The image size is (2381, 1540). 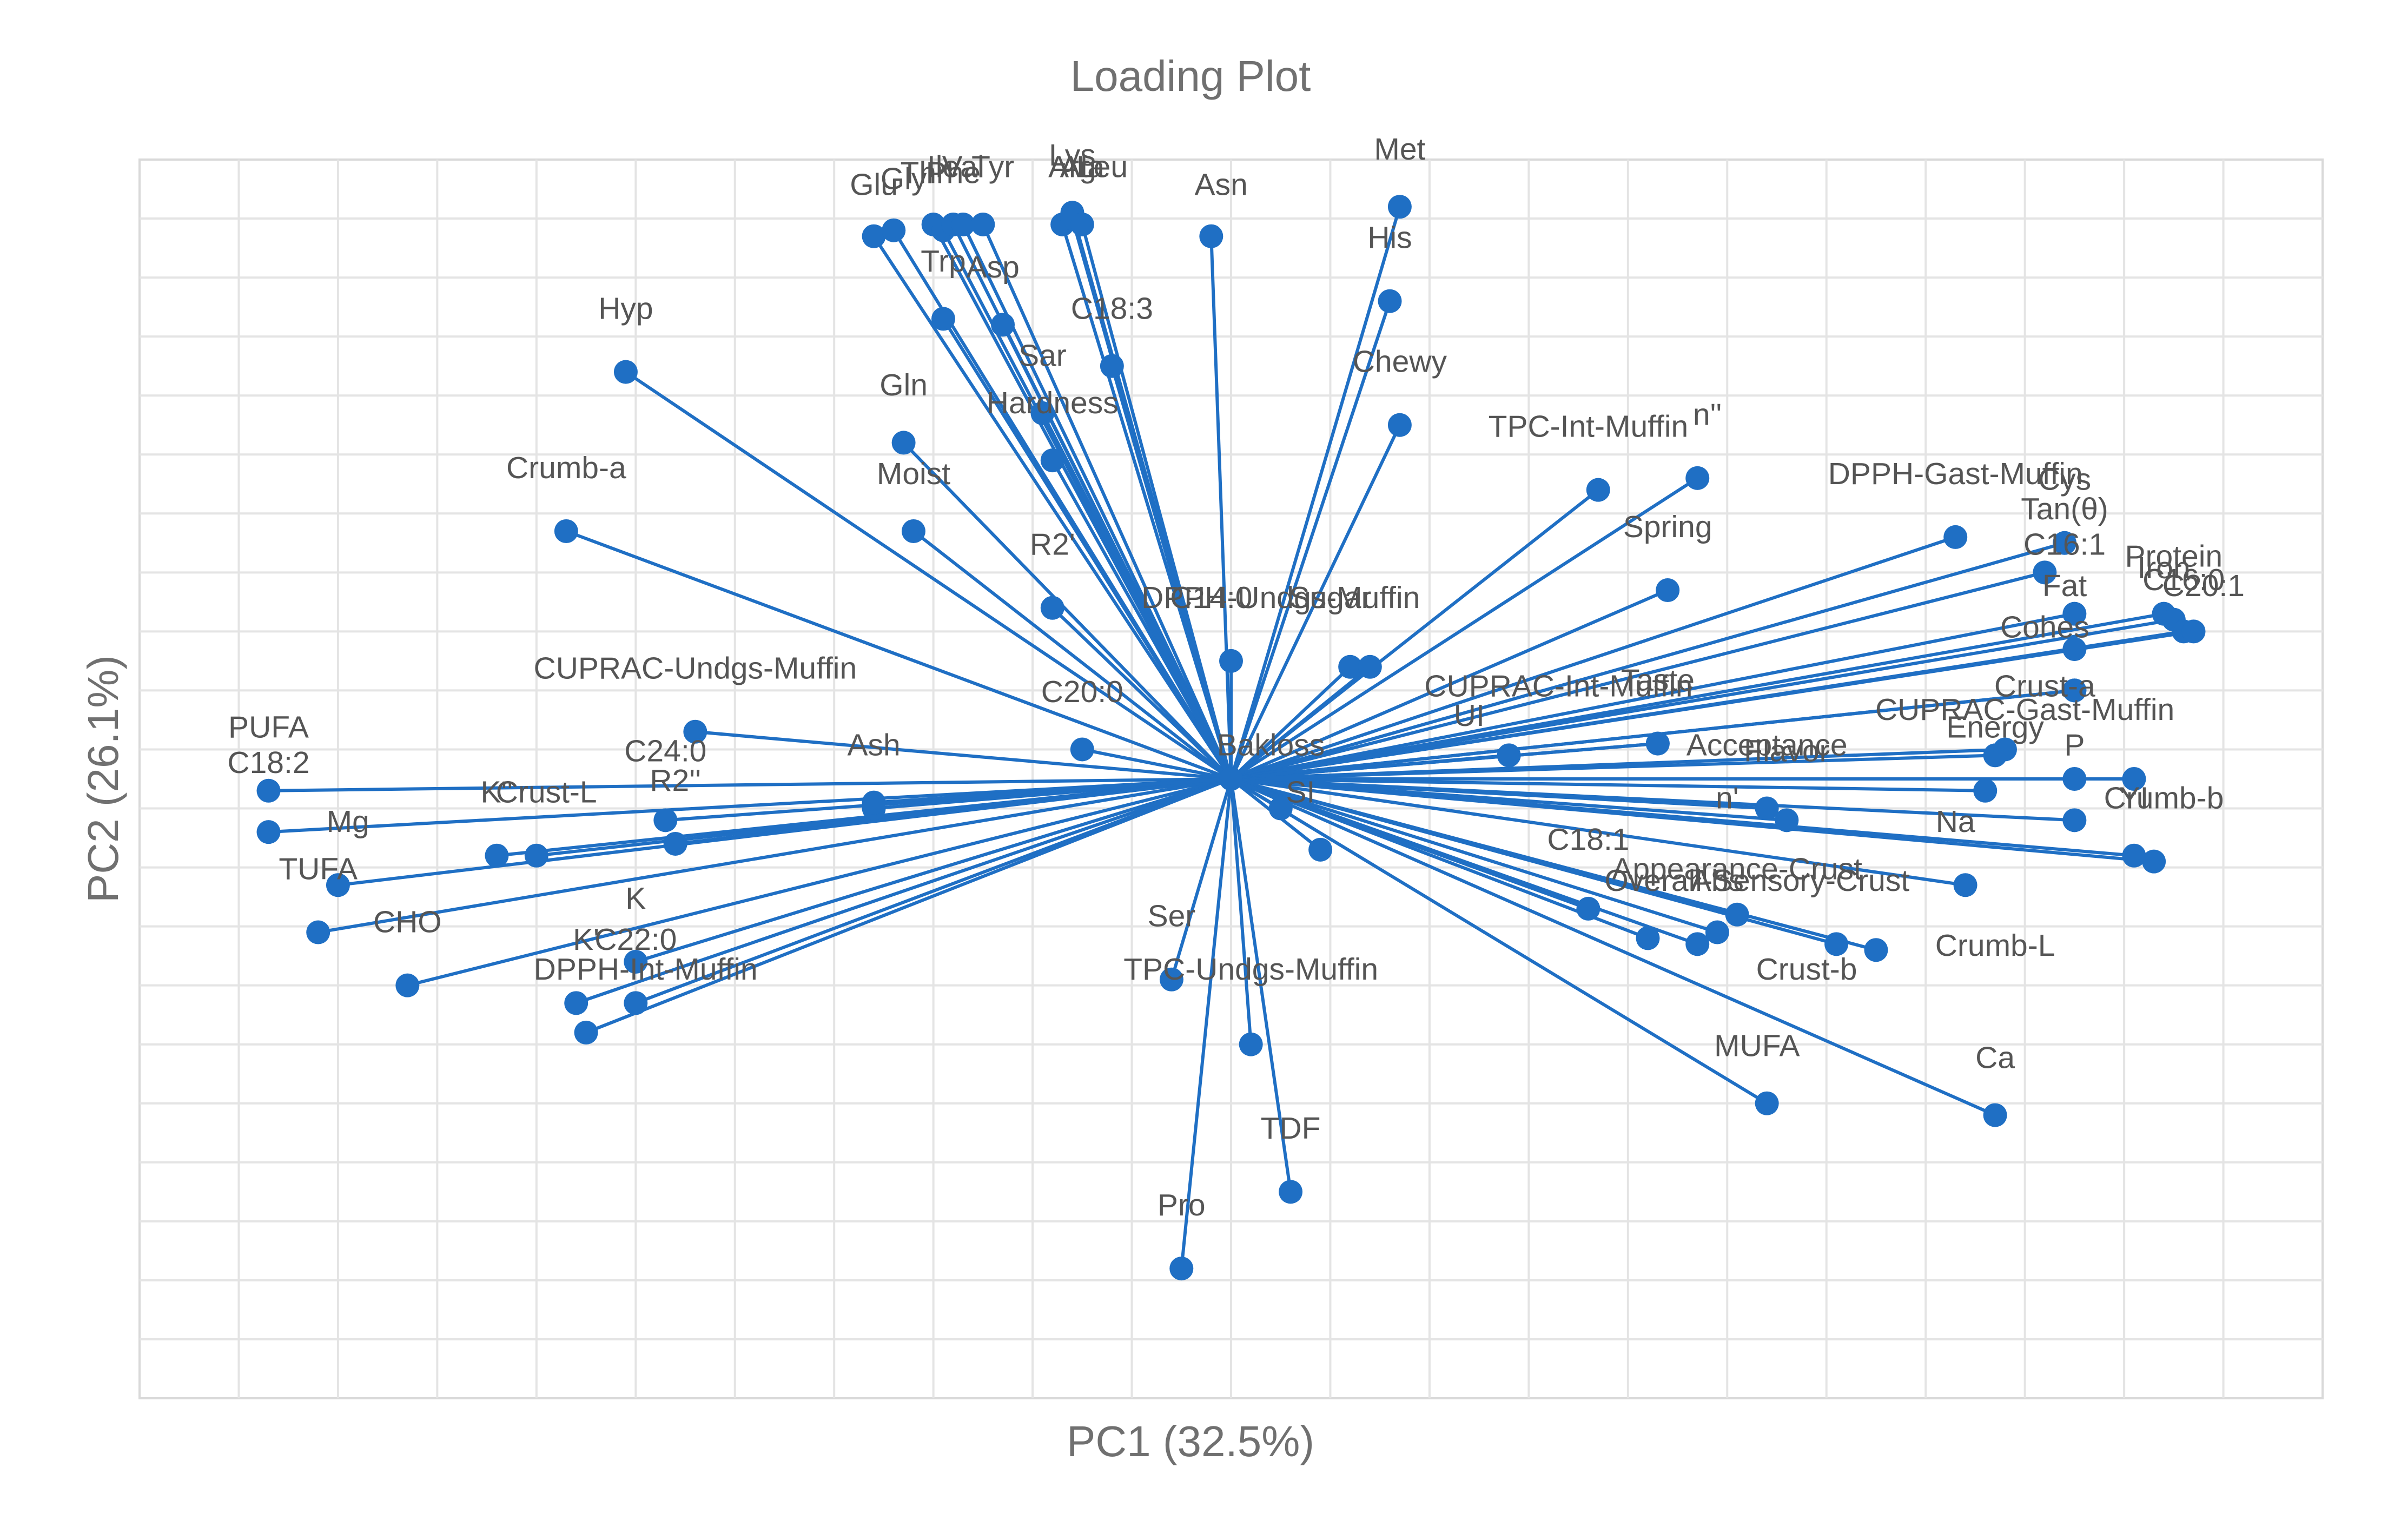 What do you see at coordinates (2134, 799) in the screenshot?
I see `point-label: YI` at bounding box center [2134, 799].